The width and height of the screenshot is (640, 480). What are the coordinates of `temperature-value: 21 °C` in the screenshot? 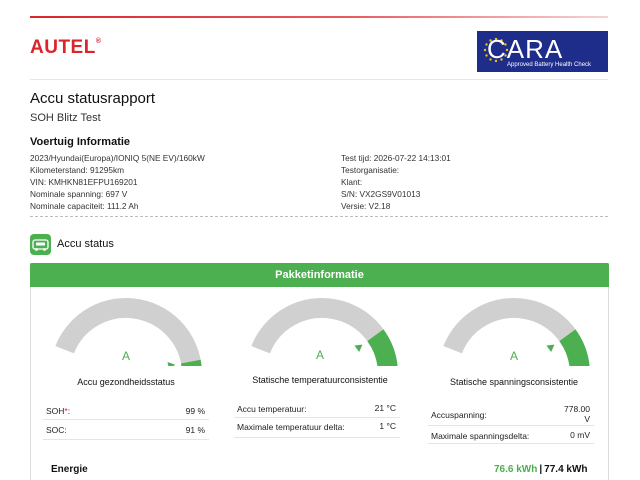 It's located at (385, 408).